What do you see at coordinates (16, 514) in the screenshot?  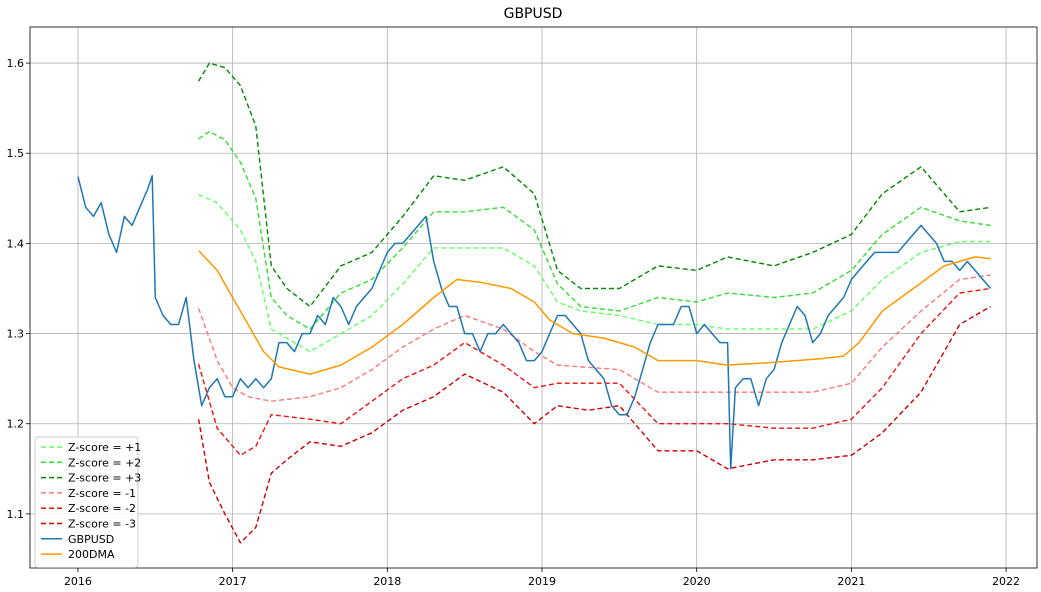 I see `y-tick-label: 1.1` at bounding box center [16, 514].